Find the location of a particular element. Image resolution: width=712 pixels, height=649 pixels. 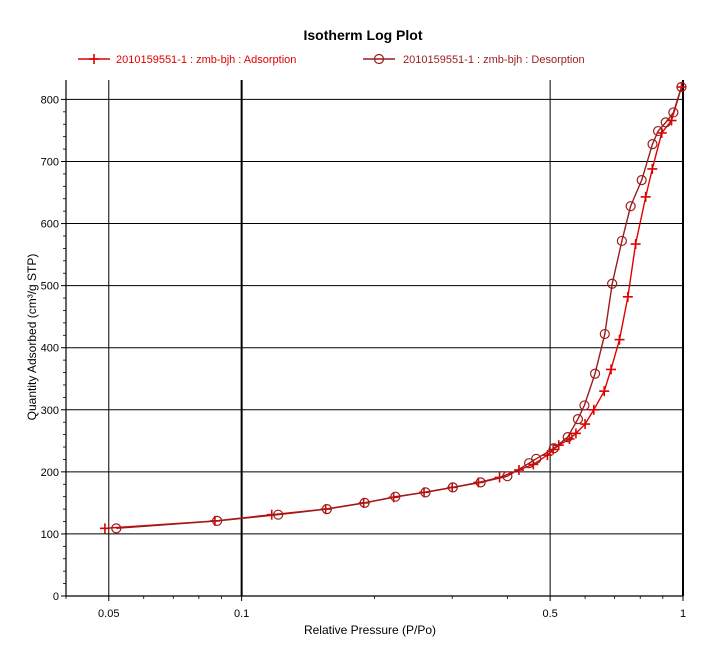

y-tick-label: 800 is located at coordinates (50, 100).